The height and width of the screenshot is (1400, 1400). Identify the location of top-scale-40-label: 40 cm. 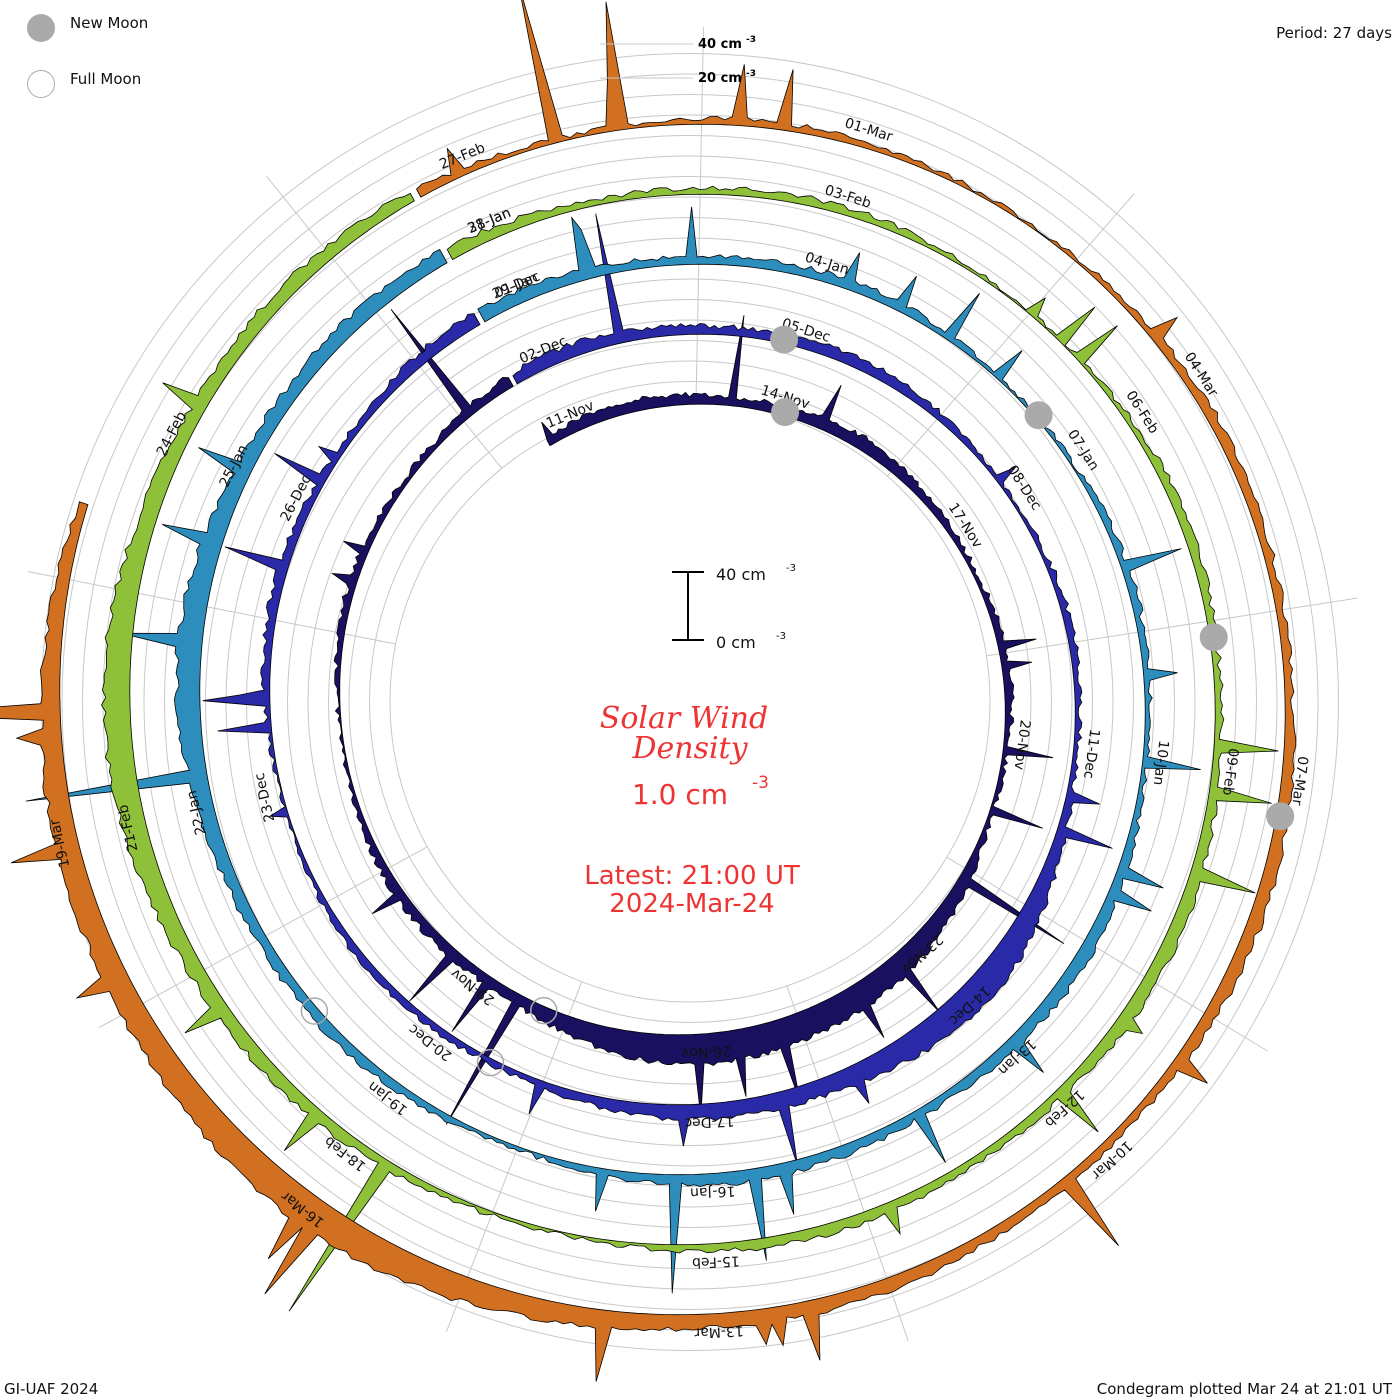
(720, 44).